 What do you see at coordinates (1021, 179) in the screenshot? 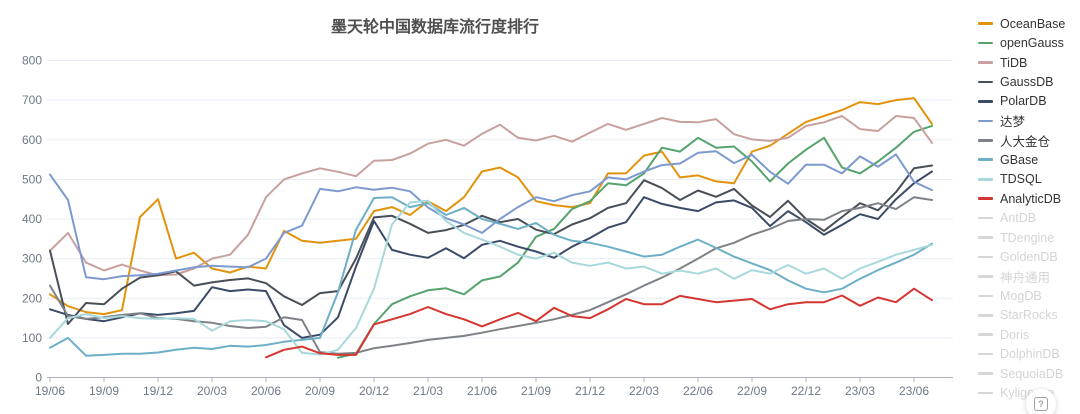
I see `legend-label: TDSQL` at bounding box center [1021, 179].